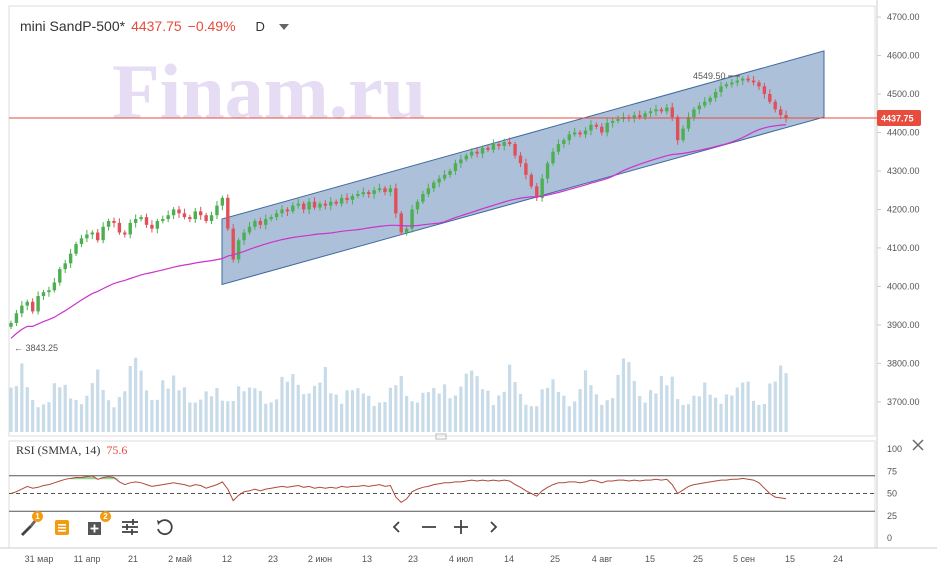 The image size is (937, 580). Describe the element at coordinates (97, 525) in the screenshot. I see `add-indicator-button: 2` at that location.